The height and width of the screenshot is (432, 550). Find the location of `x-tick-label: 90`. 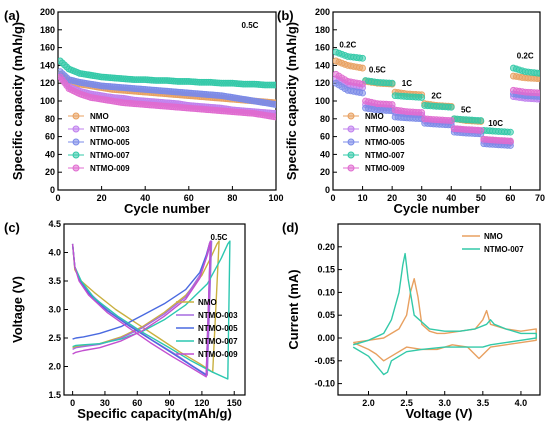

x-tick-label: 90 is located at coordinates (170, 403).